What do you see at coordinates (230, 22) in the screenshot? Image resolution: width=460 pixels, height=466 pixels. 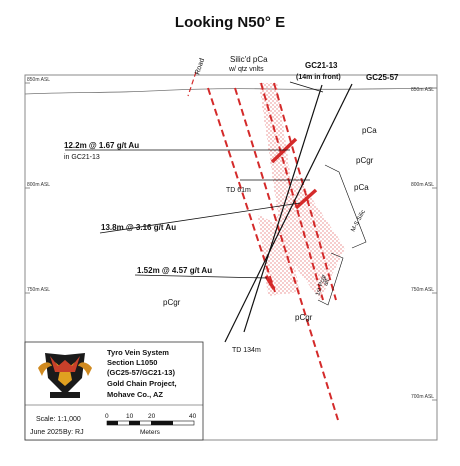 I see `section-title: Looking N50° E` at bounding box center [230, 22].